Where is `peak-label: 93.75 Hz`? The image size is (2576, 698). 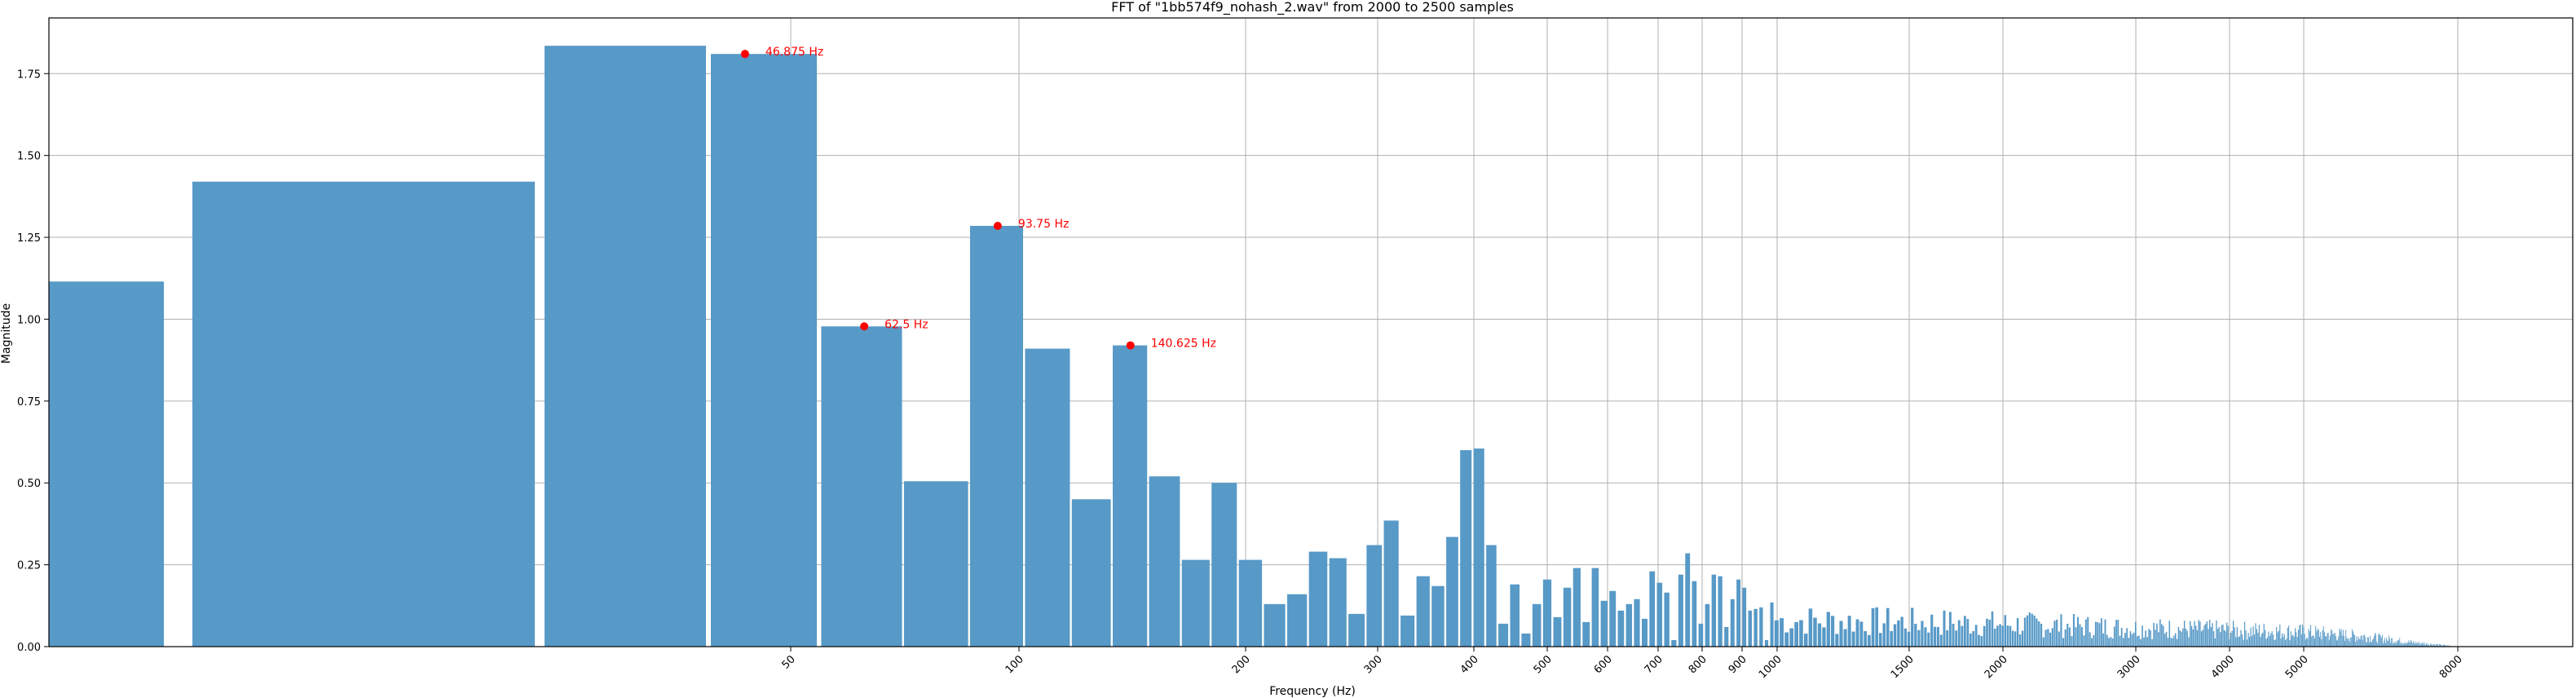 peak-label: 93.75 Hz is located at coordinates (1043, 224).